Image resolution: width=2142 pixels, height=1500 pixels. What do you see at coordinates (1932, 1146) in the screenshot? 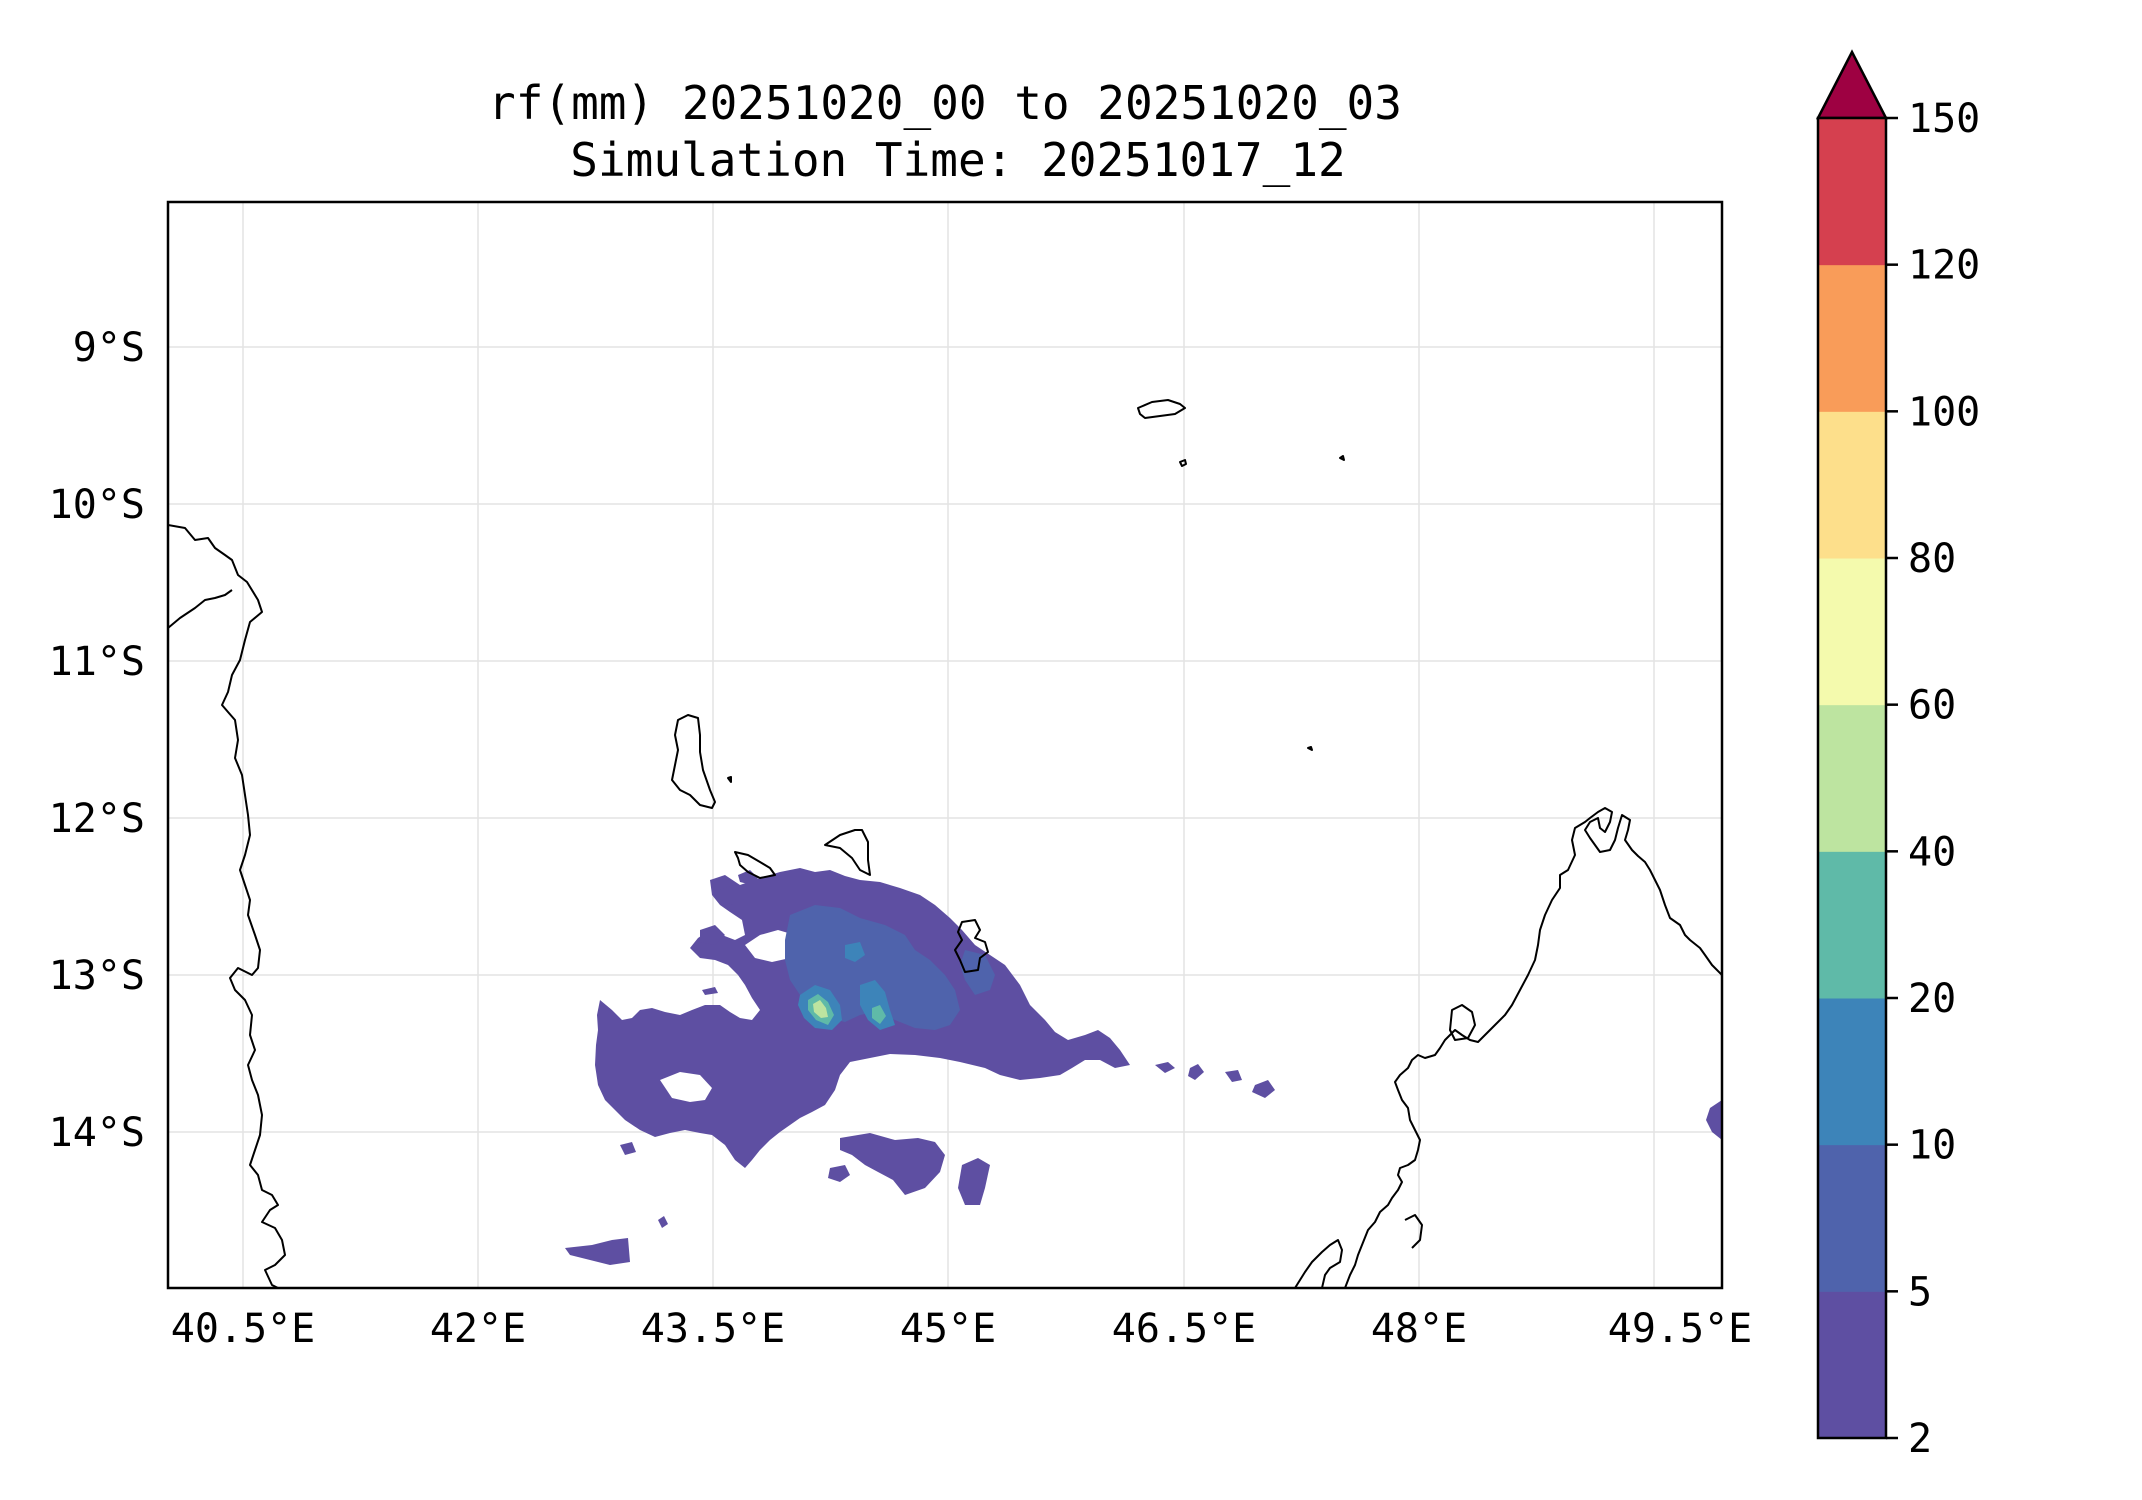
I see `colorbar-tick-label: 10` at bounding box center [1932, 1146].